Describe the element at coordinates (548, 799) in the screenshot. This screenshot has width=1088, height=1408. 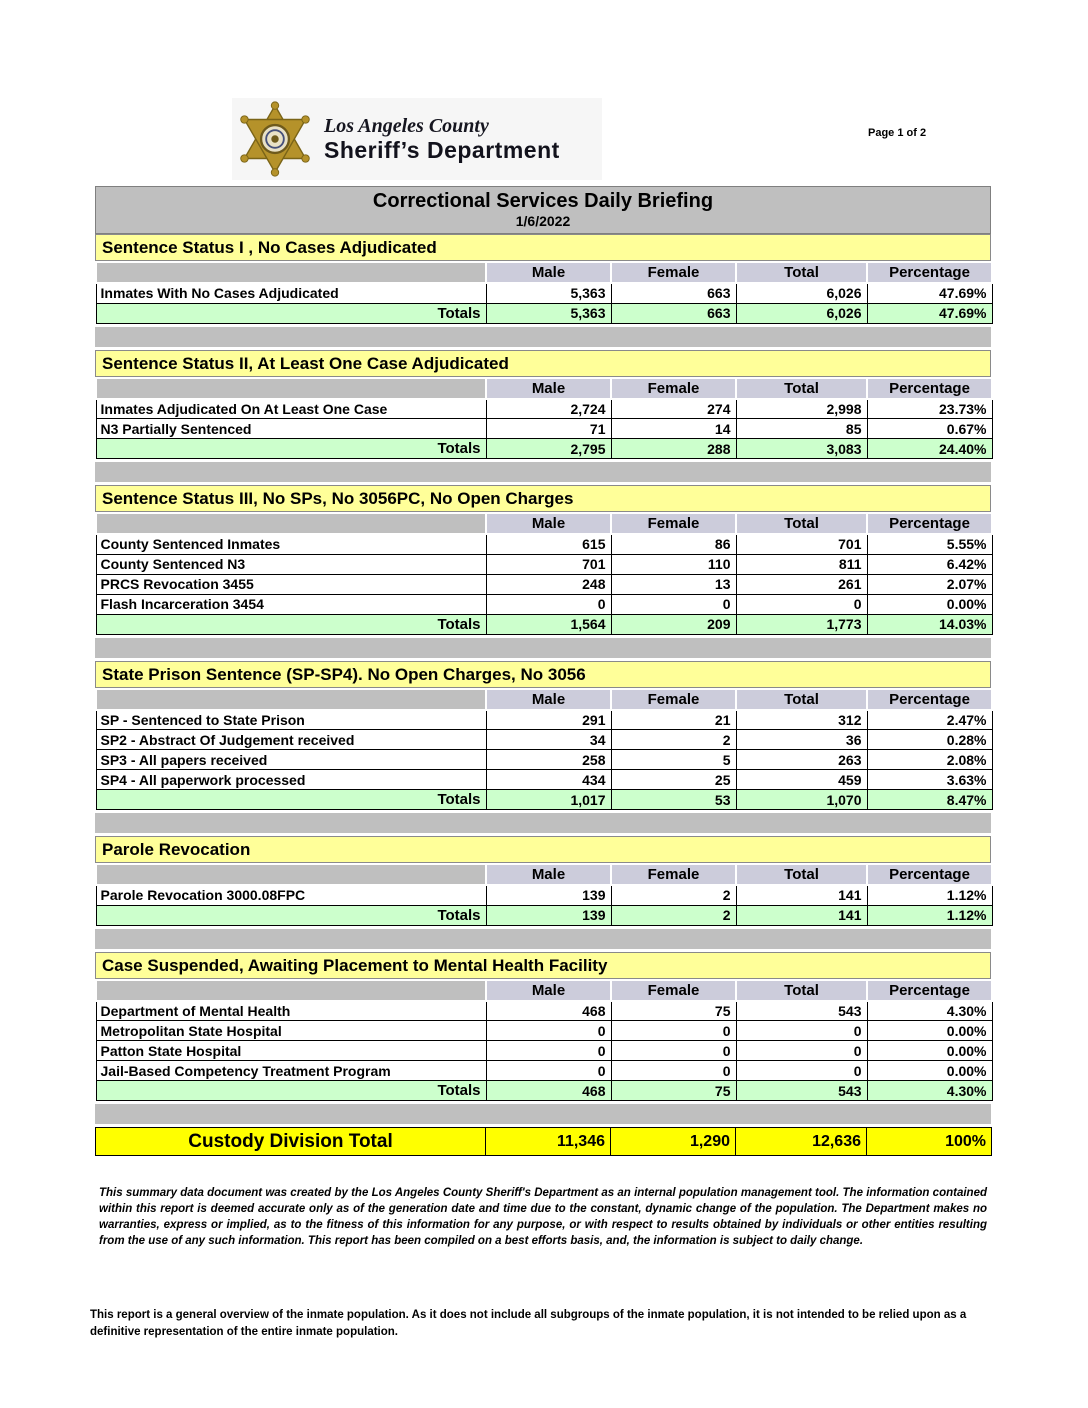
I see `totals-male: 1,017` at that location.